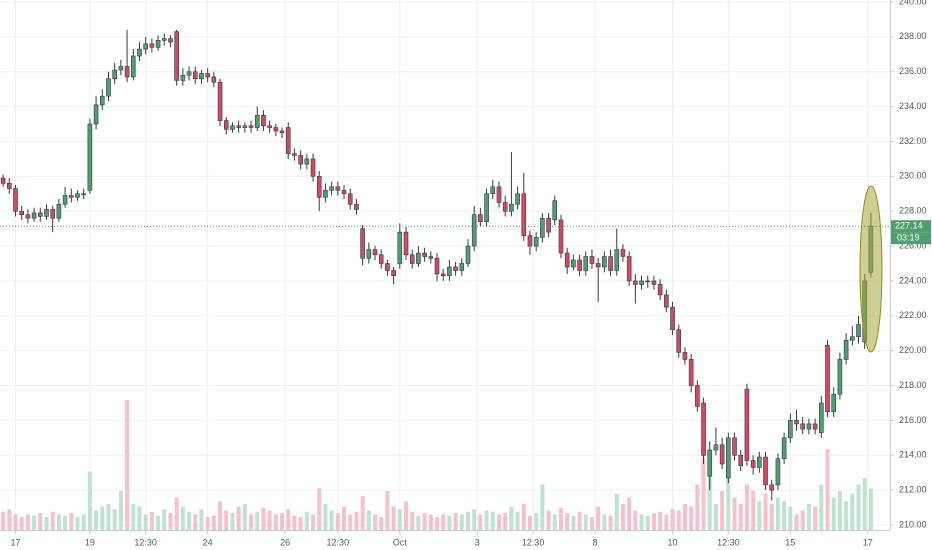 This screenshot has height=550, width=932. Describe the element at coordinates (673, 542) in the screenshot. I see `x-tick-label: 10` at that location.